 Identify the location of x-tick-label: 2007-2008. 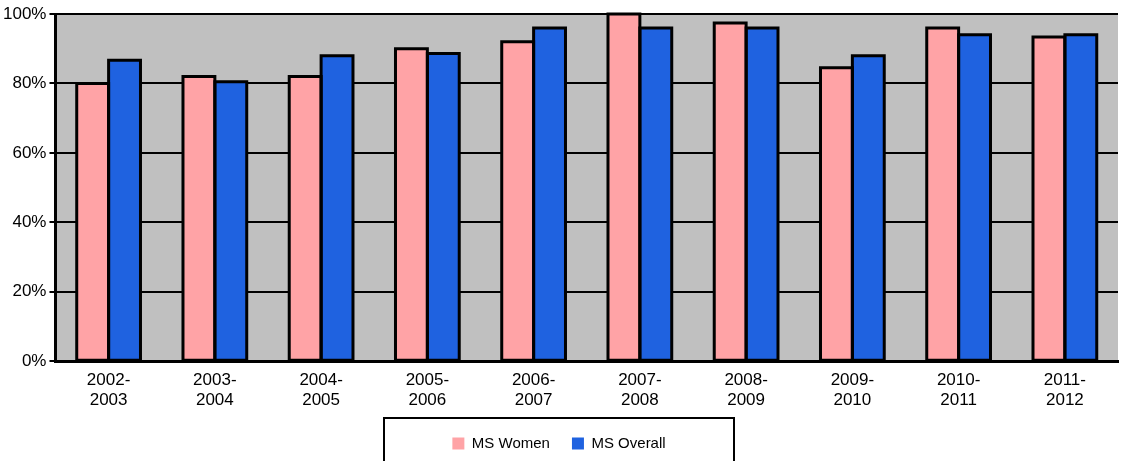
(640, 390).